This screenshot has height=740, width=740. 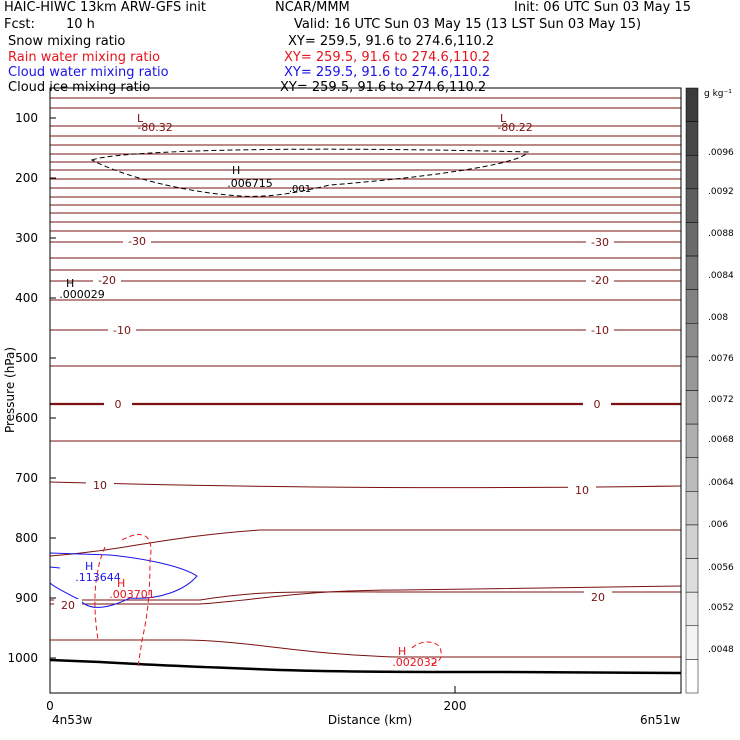 I want to click on y-tick-label: 500, so click(x=26, y=358).